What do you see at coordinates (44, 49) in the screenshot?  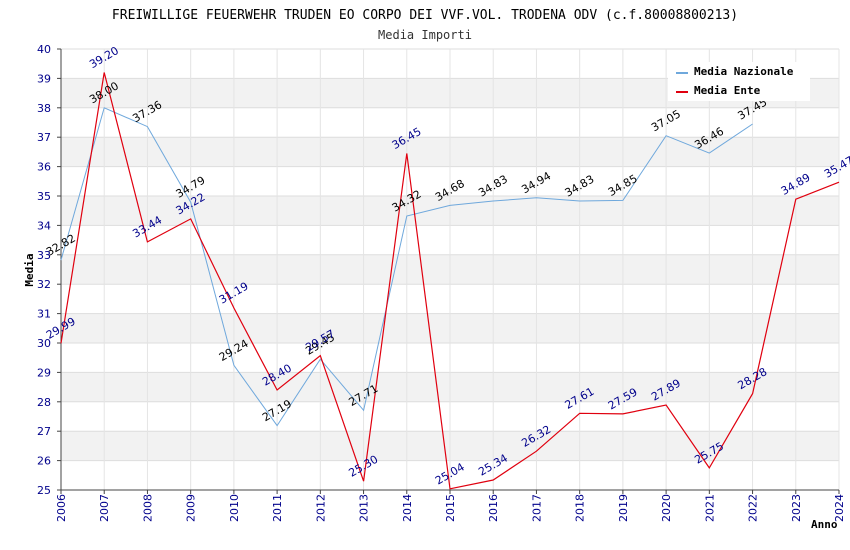 I see `y-tick-label: 40` at bounding box center [44, 49].